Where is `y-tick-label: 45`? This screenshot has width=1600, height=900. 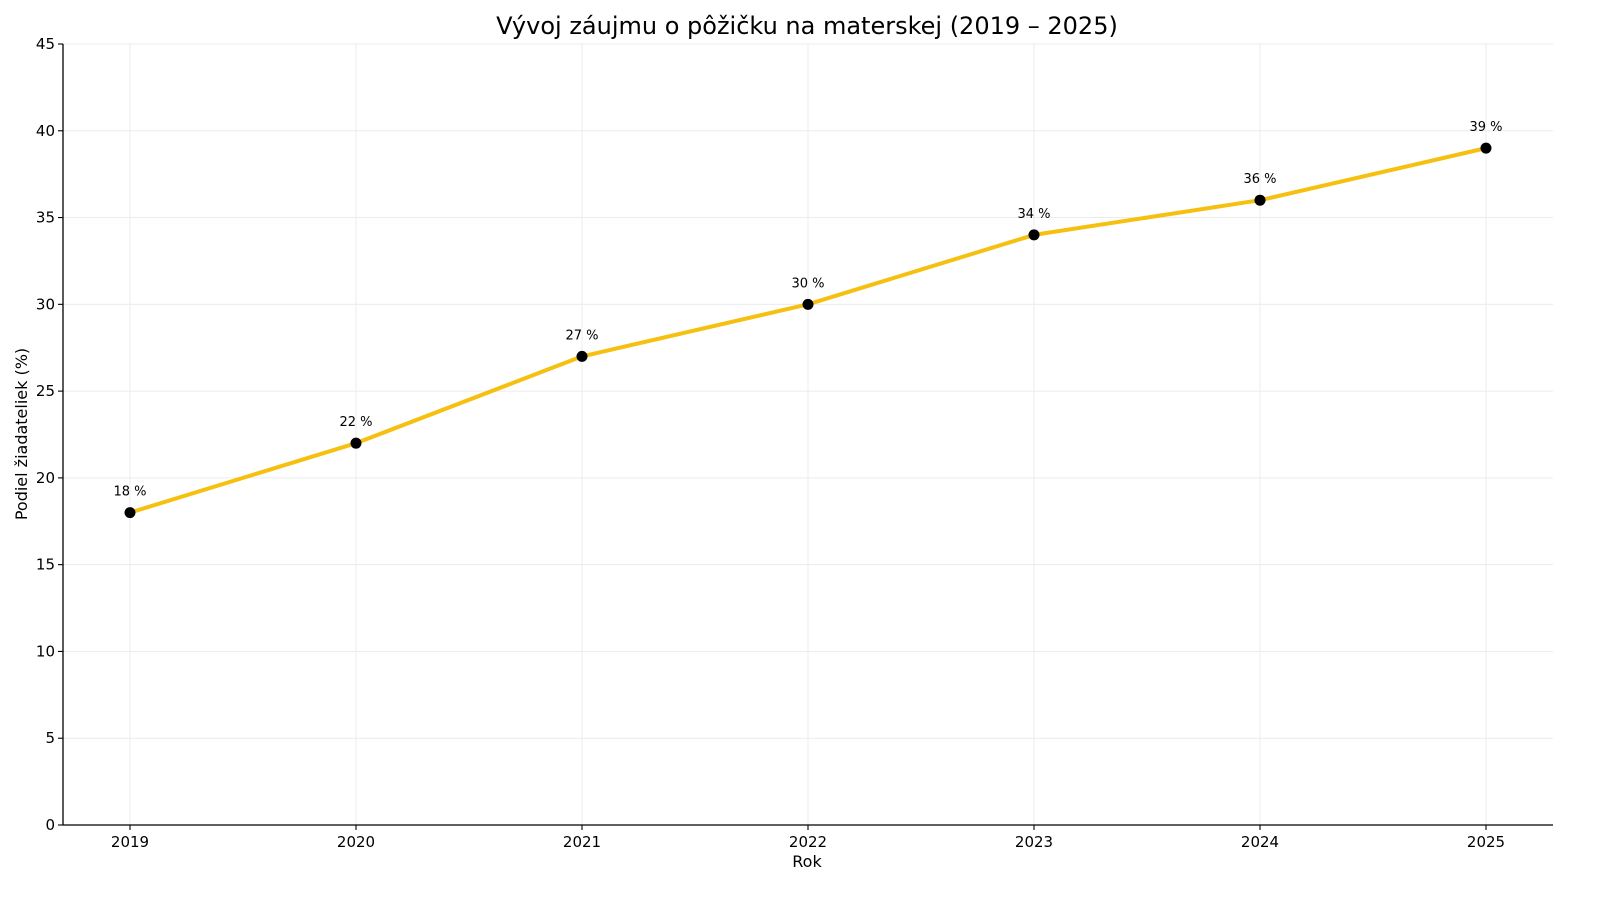 y-tick-label: 45 is located at coordinates (45, 44).